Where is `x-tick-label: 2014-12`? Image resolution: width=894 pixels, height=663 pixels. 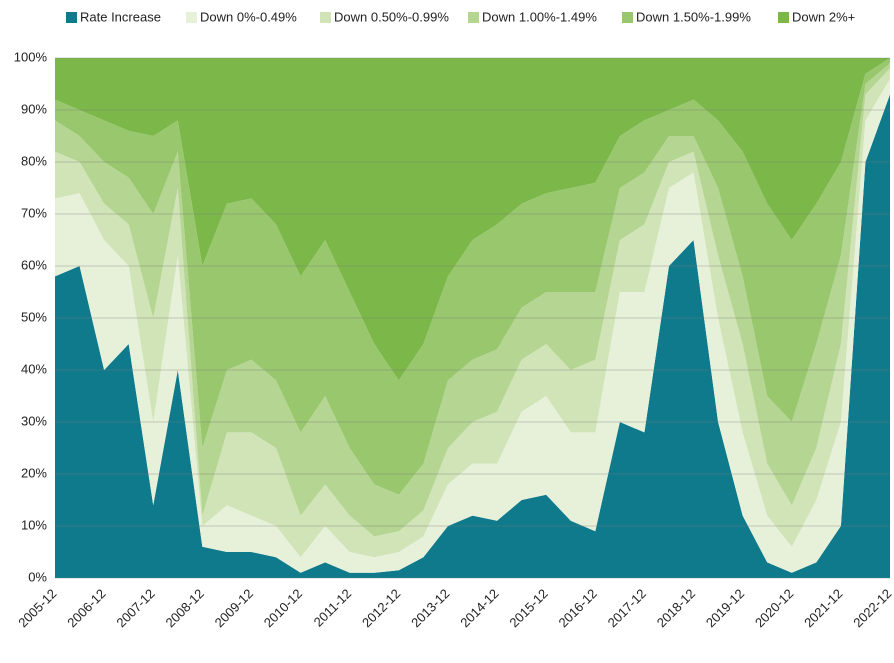
x-tick-label: 2014-12 is located at coordinates (479, 608).